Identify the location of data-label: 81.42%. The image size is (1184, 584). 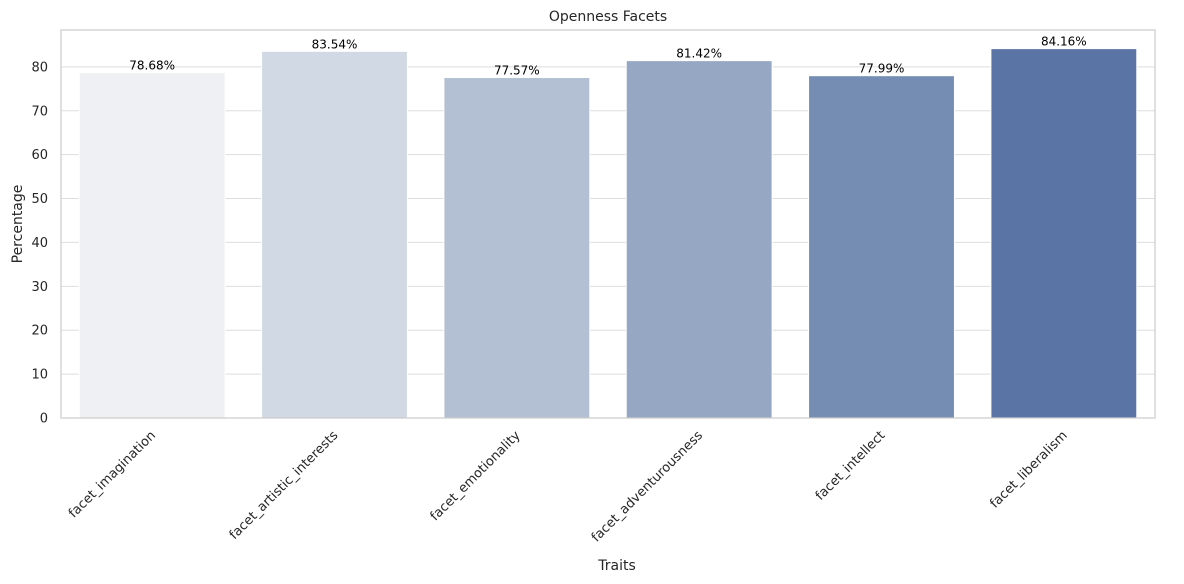
(699, 54).